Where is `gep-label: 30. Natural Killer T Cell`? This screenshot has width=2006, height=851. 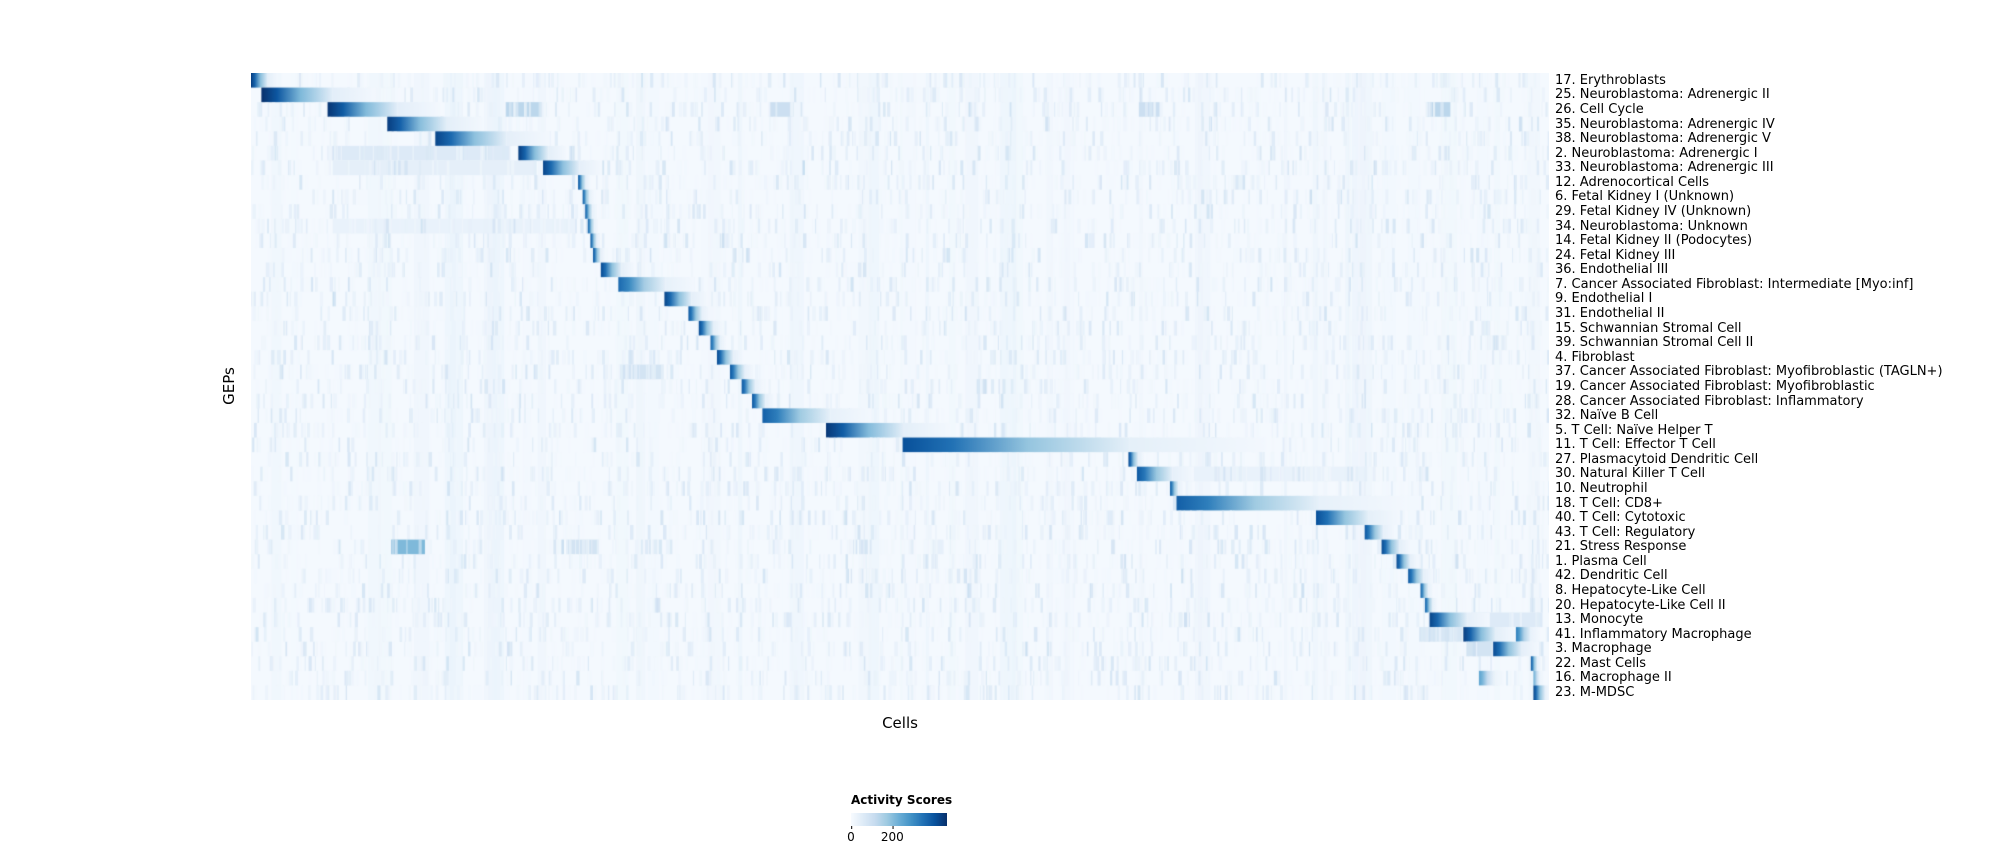 gep-label: 30. Natural Killer T Cell is located at coordinates (1630, 474).